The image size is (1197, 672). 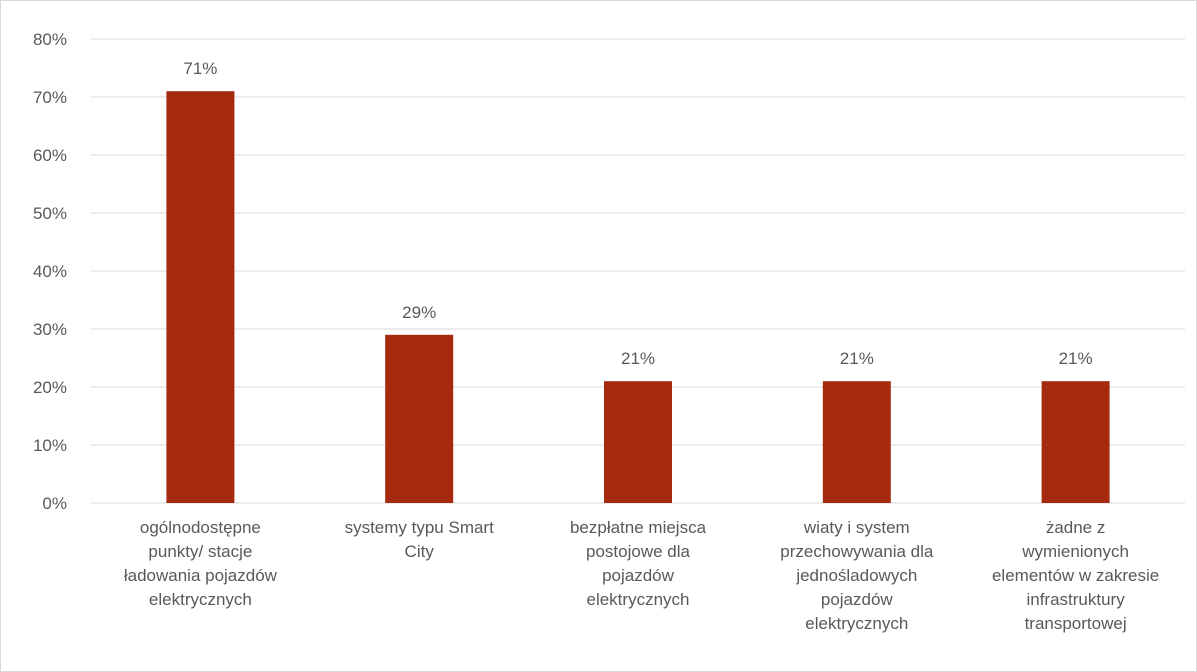 What do you see at coordinates (54, 503) in the screenshot?
I see `y-tick-label: 0%` at bounding box center [54, 503].